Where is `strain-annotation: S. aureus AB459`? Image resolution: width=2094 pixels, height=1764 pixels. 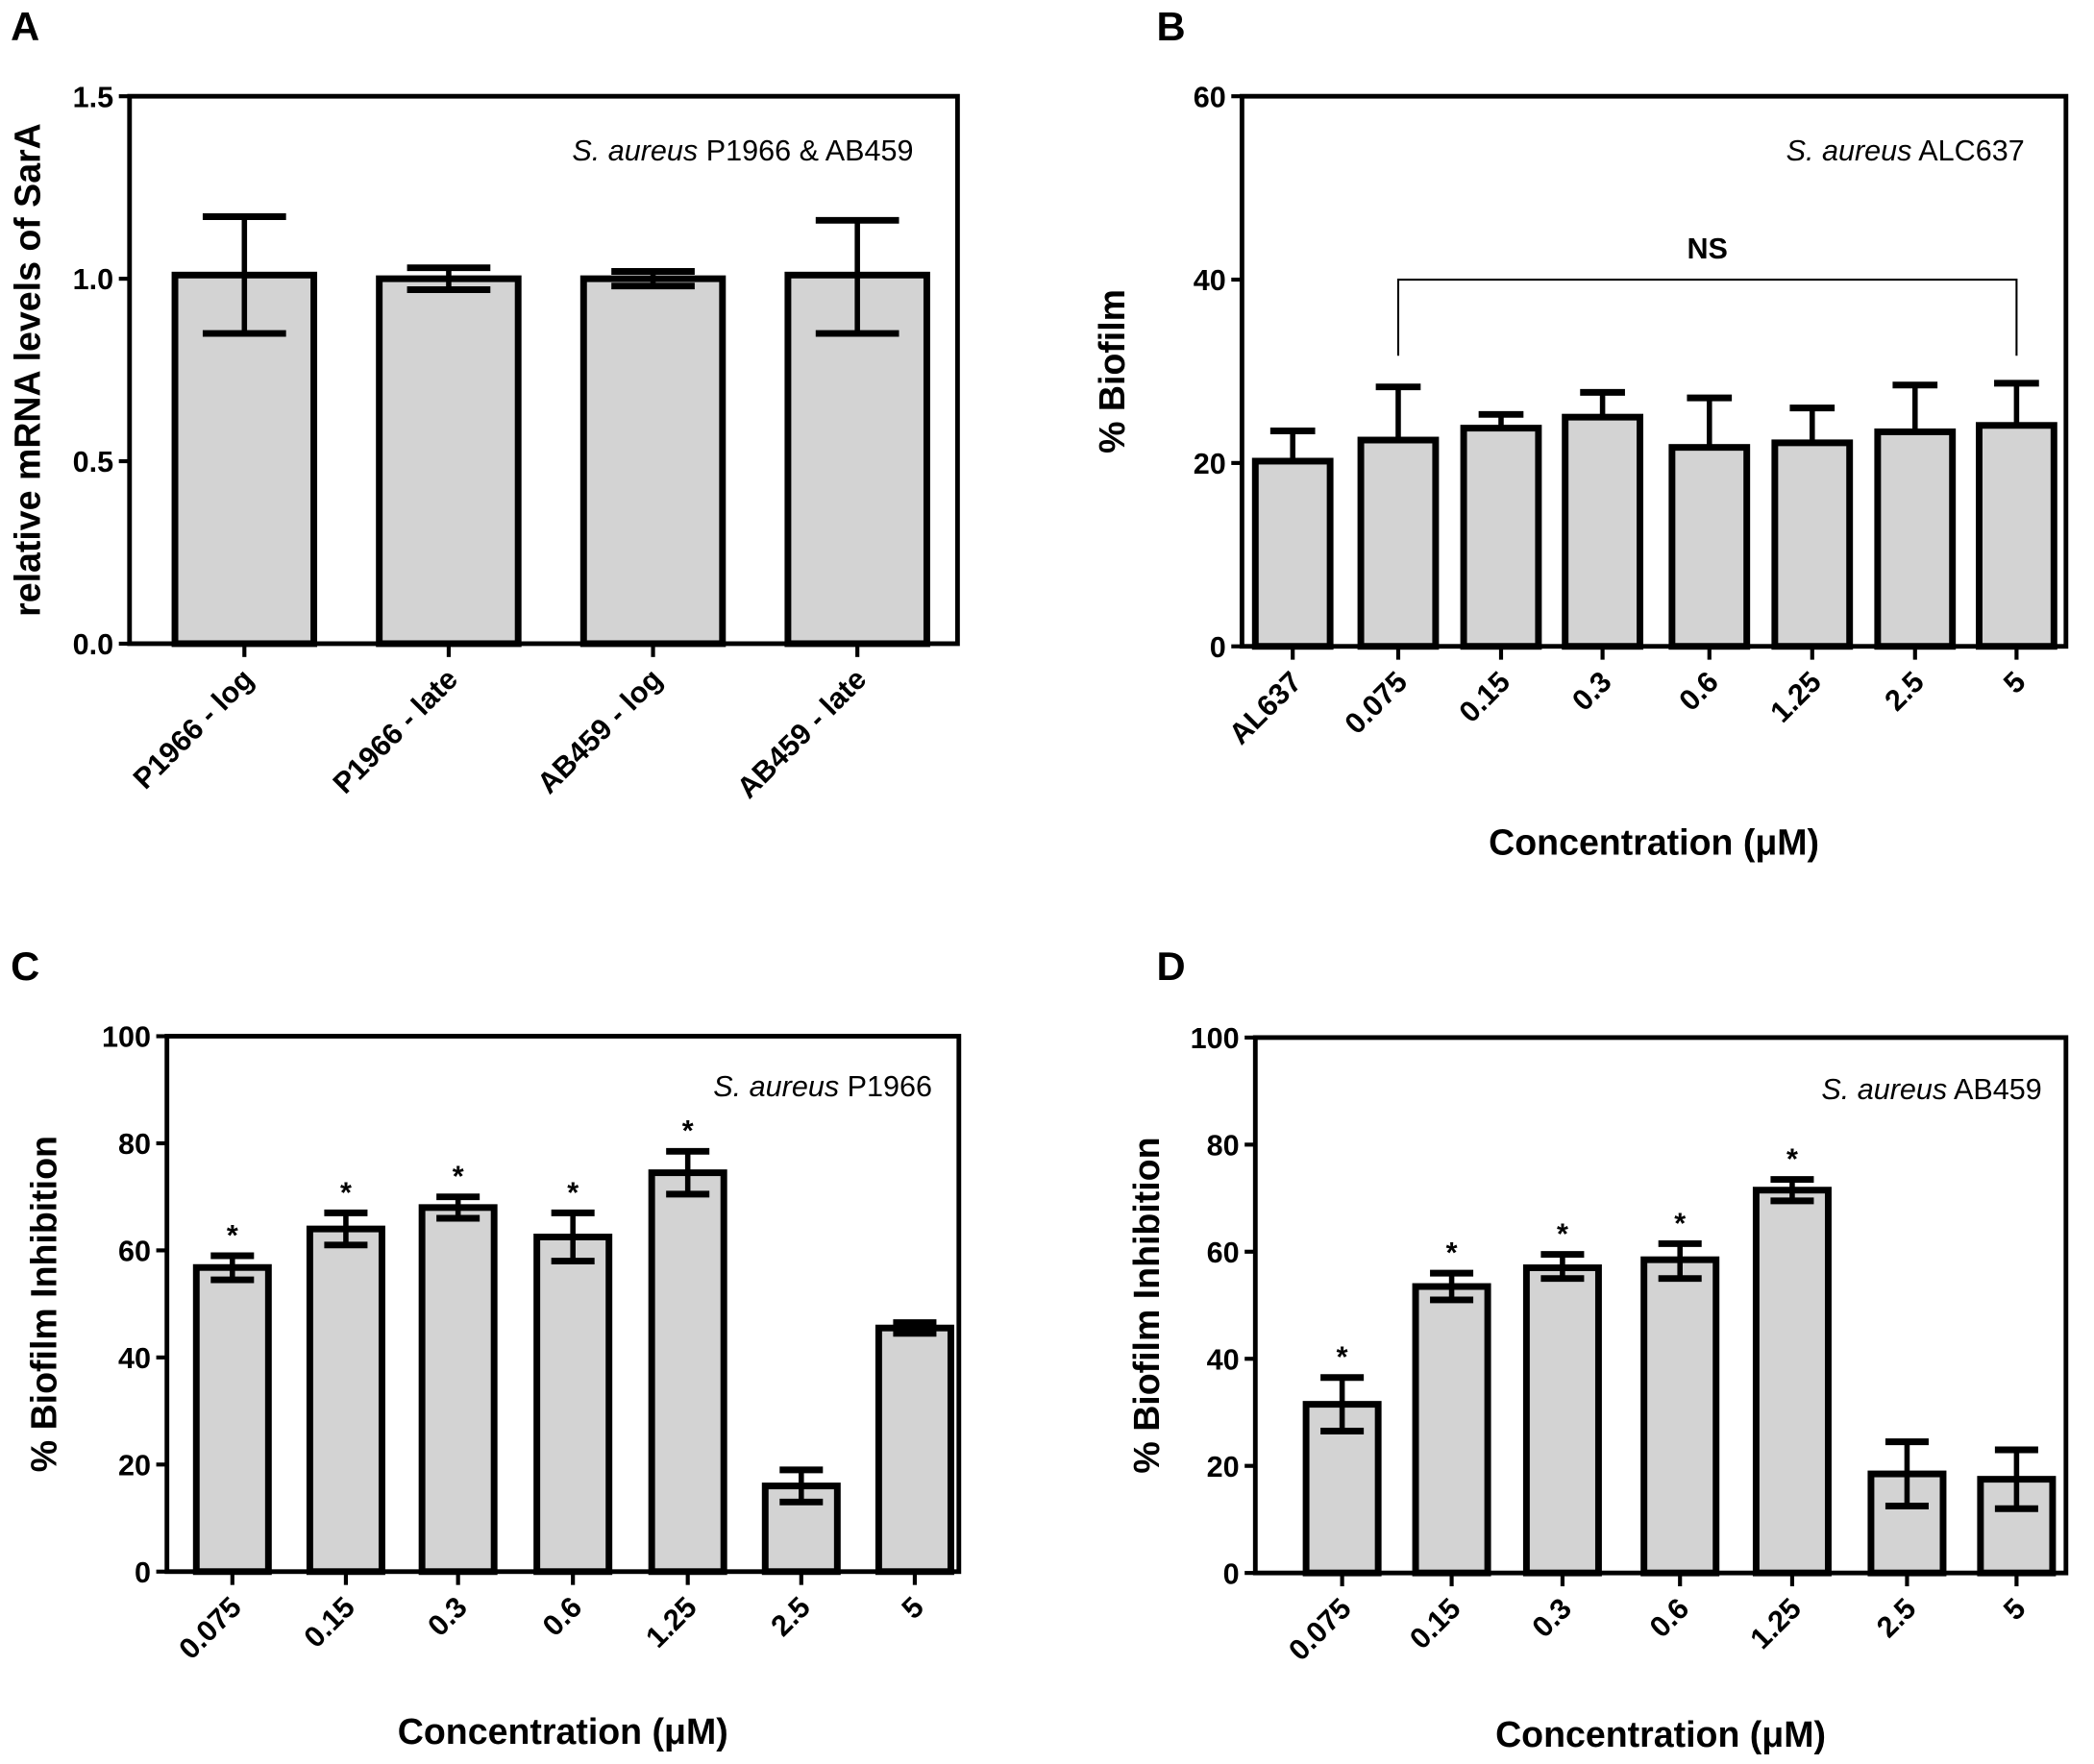
strain-annotation: S. aureus AB459 is located at coordinates (1931, 1090).